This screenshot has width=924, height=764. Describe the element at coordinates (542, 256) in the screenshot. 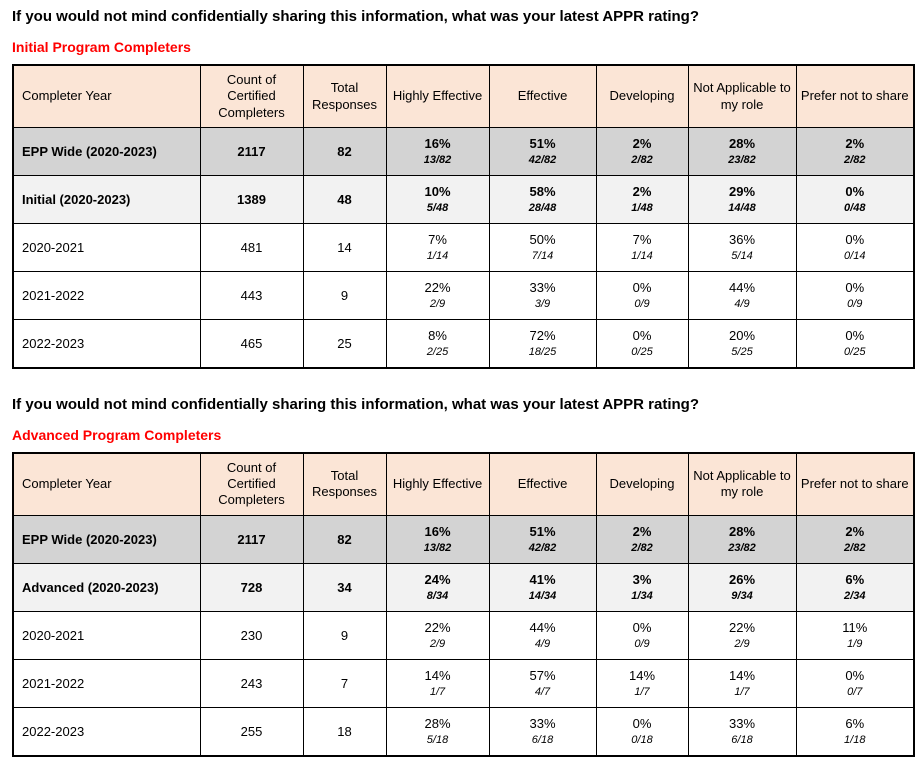

I see `rating-fraction: 7/14` at that location.